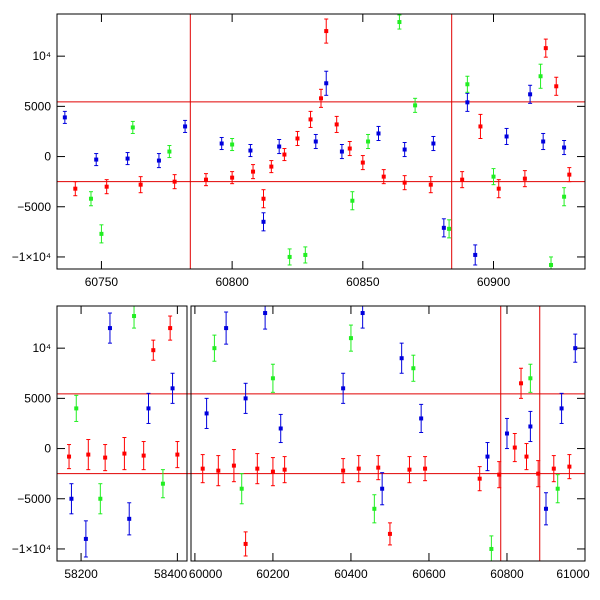 This screenshot has height=600, width=600. Describe the element at coordinates (351, 574) in the screenshot. I see `x-tick-label: 60400` at that location.